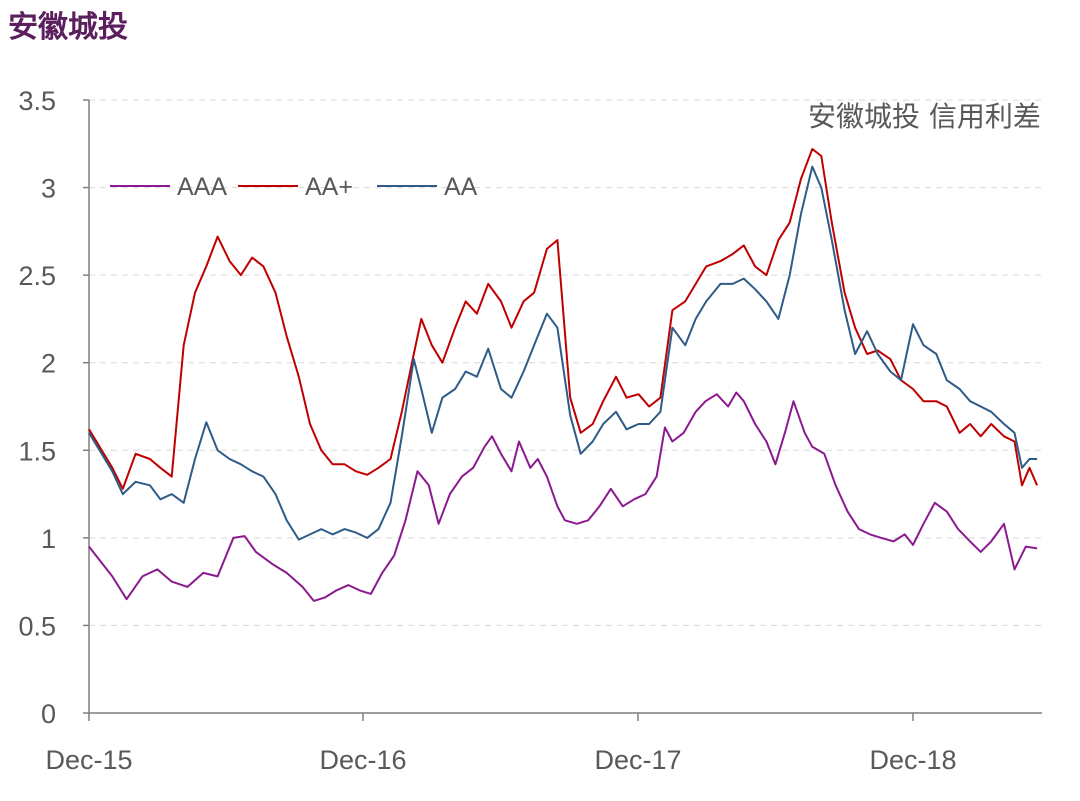 Image resolution: width=1080 pixels, height=801 pixels. I want to click on x-tick-label: Dec-16, so click(362, 760).